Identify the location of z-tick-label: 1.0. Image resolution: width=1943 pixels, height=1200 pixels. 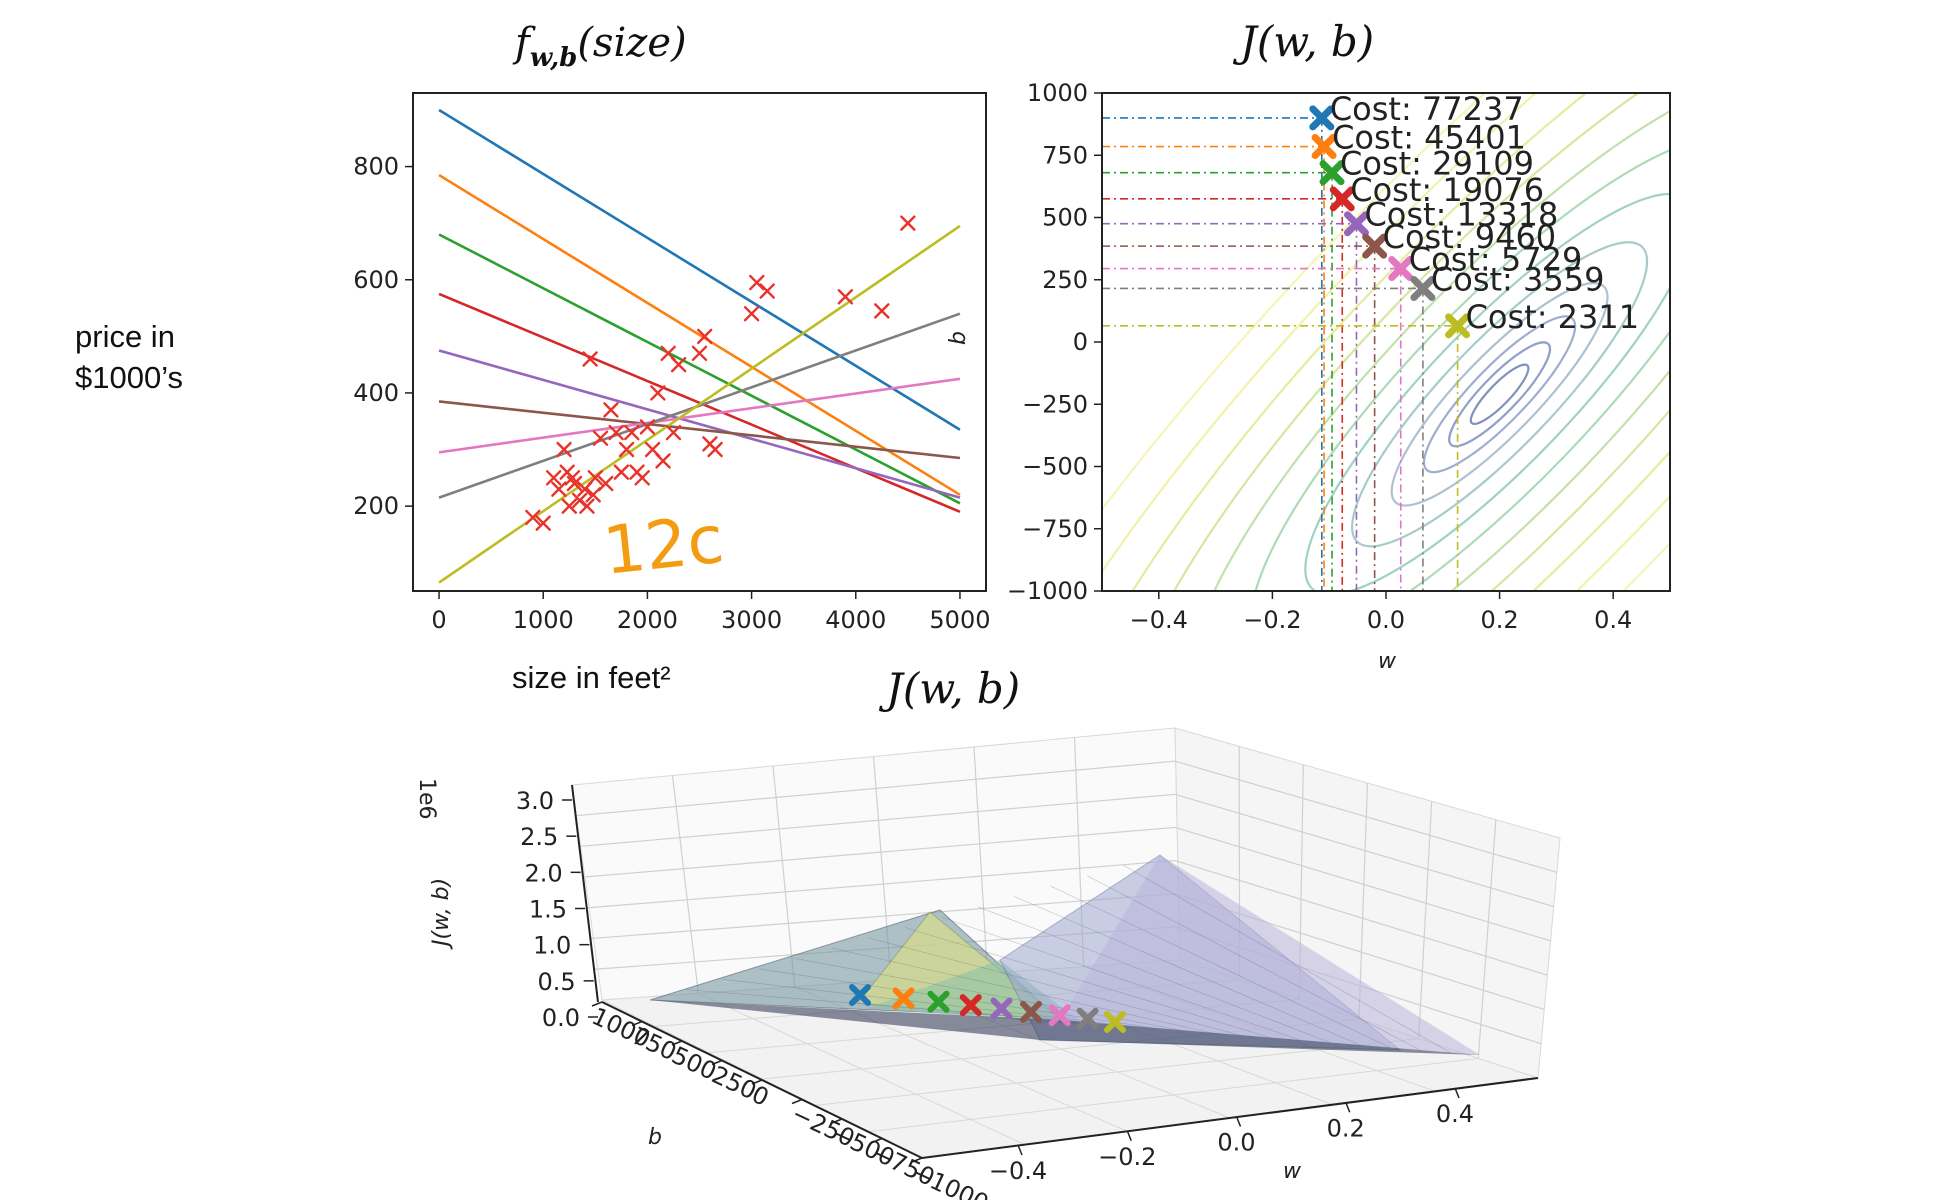
(552, 946).